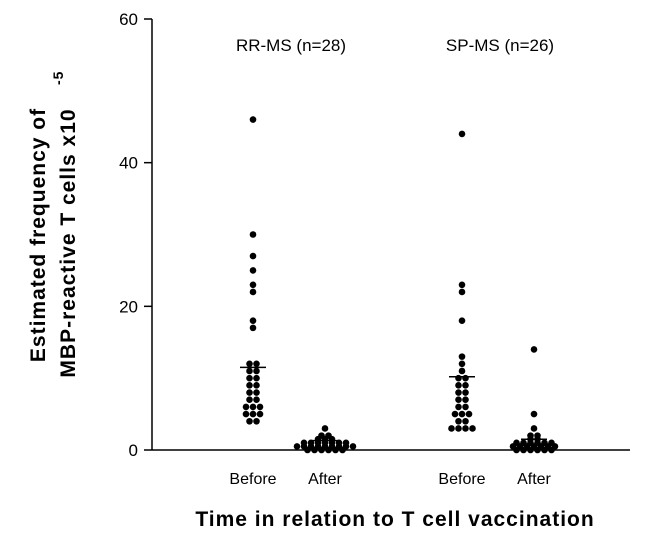 This screenshot has width=645, height=544. What do you see at coordinates (68, 242) in the screenshot?
I see `y-axis-label-line: MBP-reactive T cells x10` at bounding box center [68, 242].